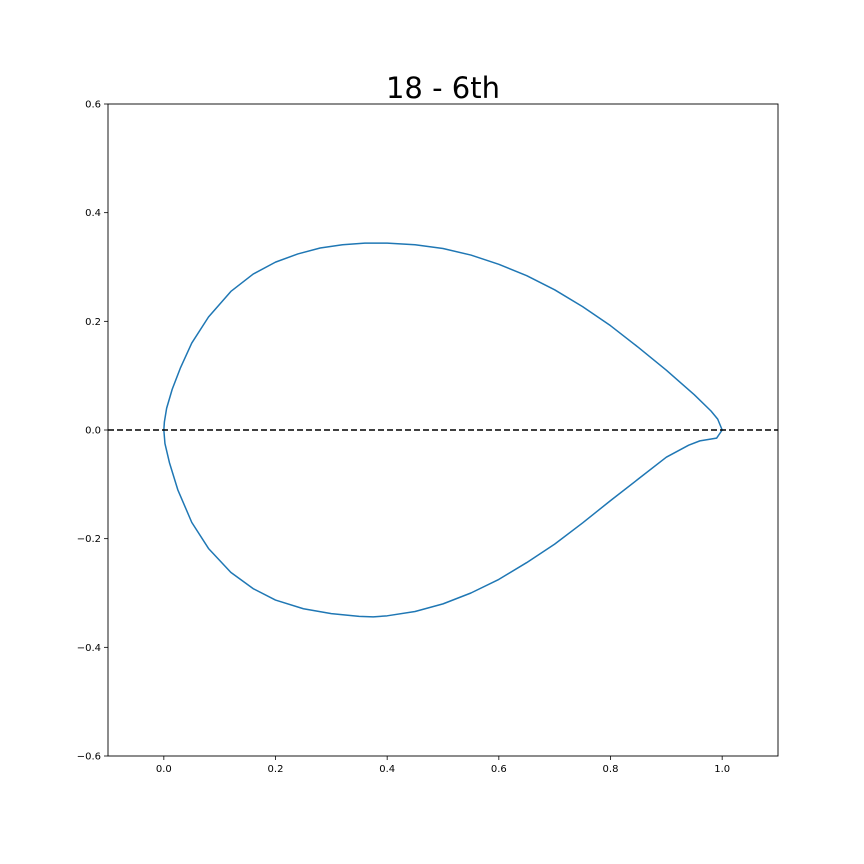  Describe the element at coordinates (387, 769) in the screenshot. I see `x-tick-label: 0.4` at that location.